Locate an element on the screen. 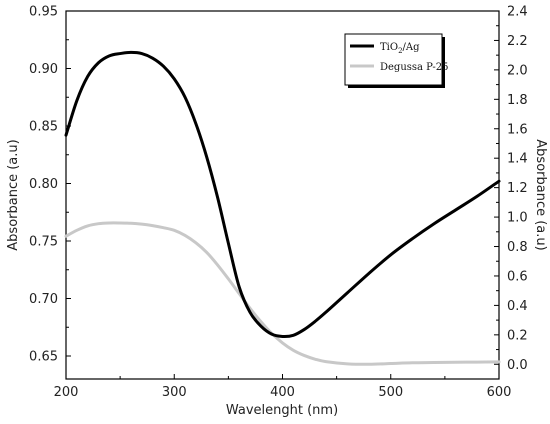 This screenshot has height=424, width=550. x-tick-label: 500 is located at coordinates (390, 392).